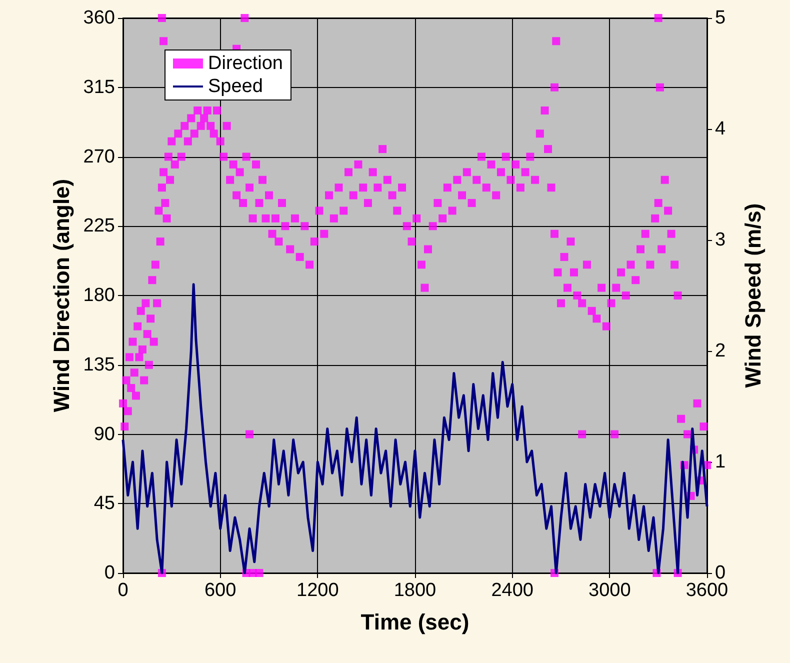 This screenshot has width=790, height=663. Describe the element at coordinates (317, 590) in the screenshot. I see `x-tick-label: 1200` at that location.